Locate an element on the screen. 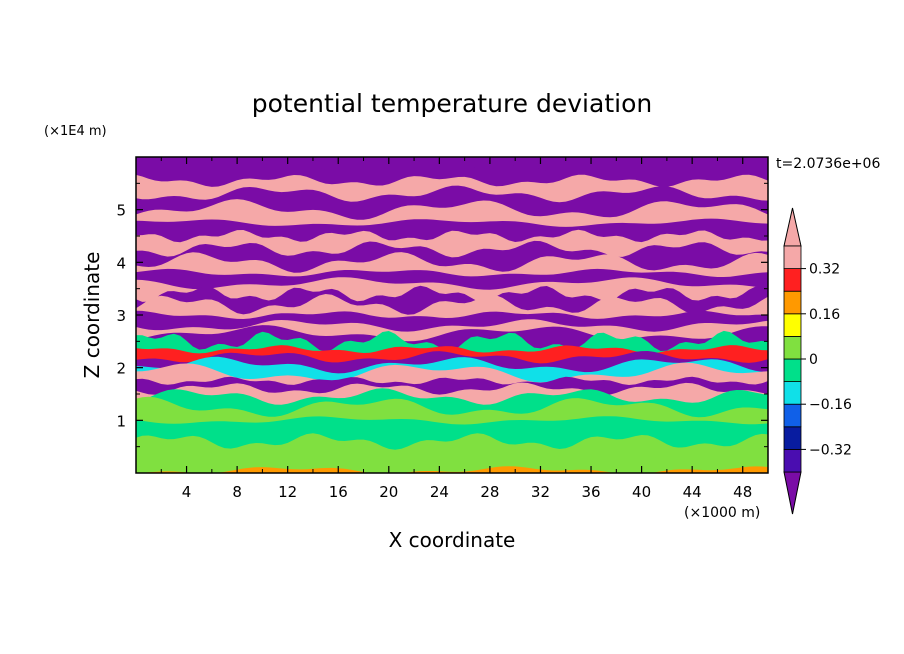 Image resolution: width=904 pixels, height=654 pixels. y-tick-label: 1 is located at coordinates (121, 421).